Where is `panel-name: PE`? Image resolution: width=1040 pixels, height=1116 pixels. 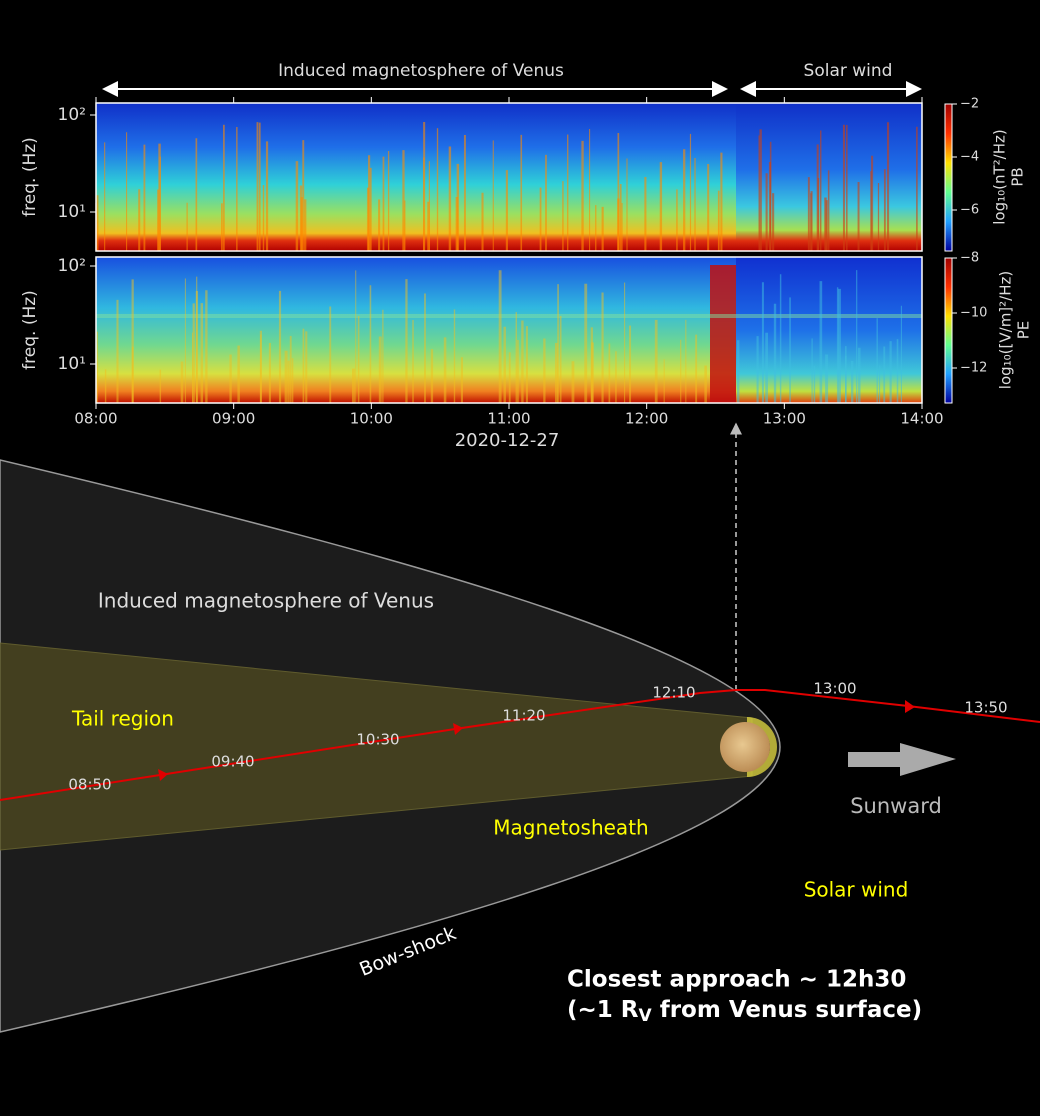
panel-name: PE is located at coordinates (1024, 330).